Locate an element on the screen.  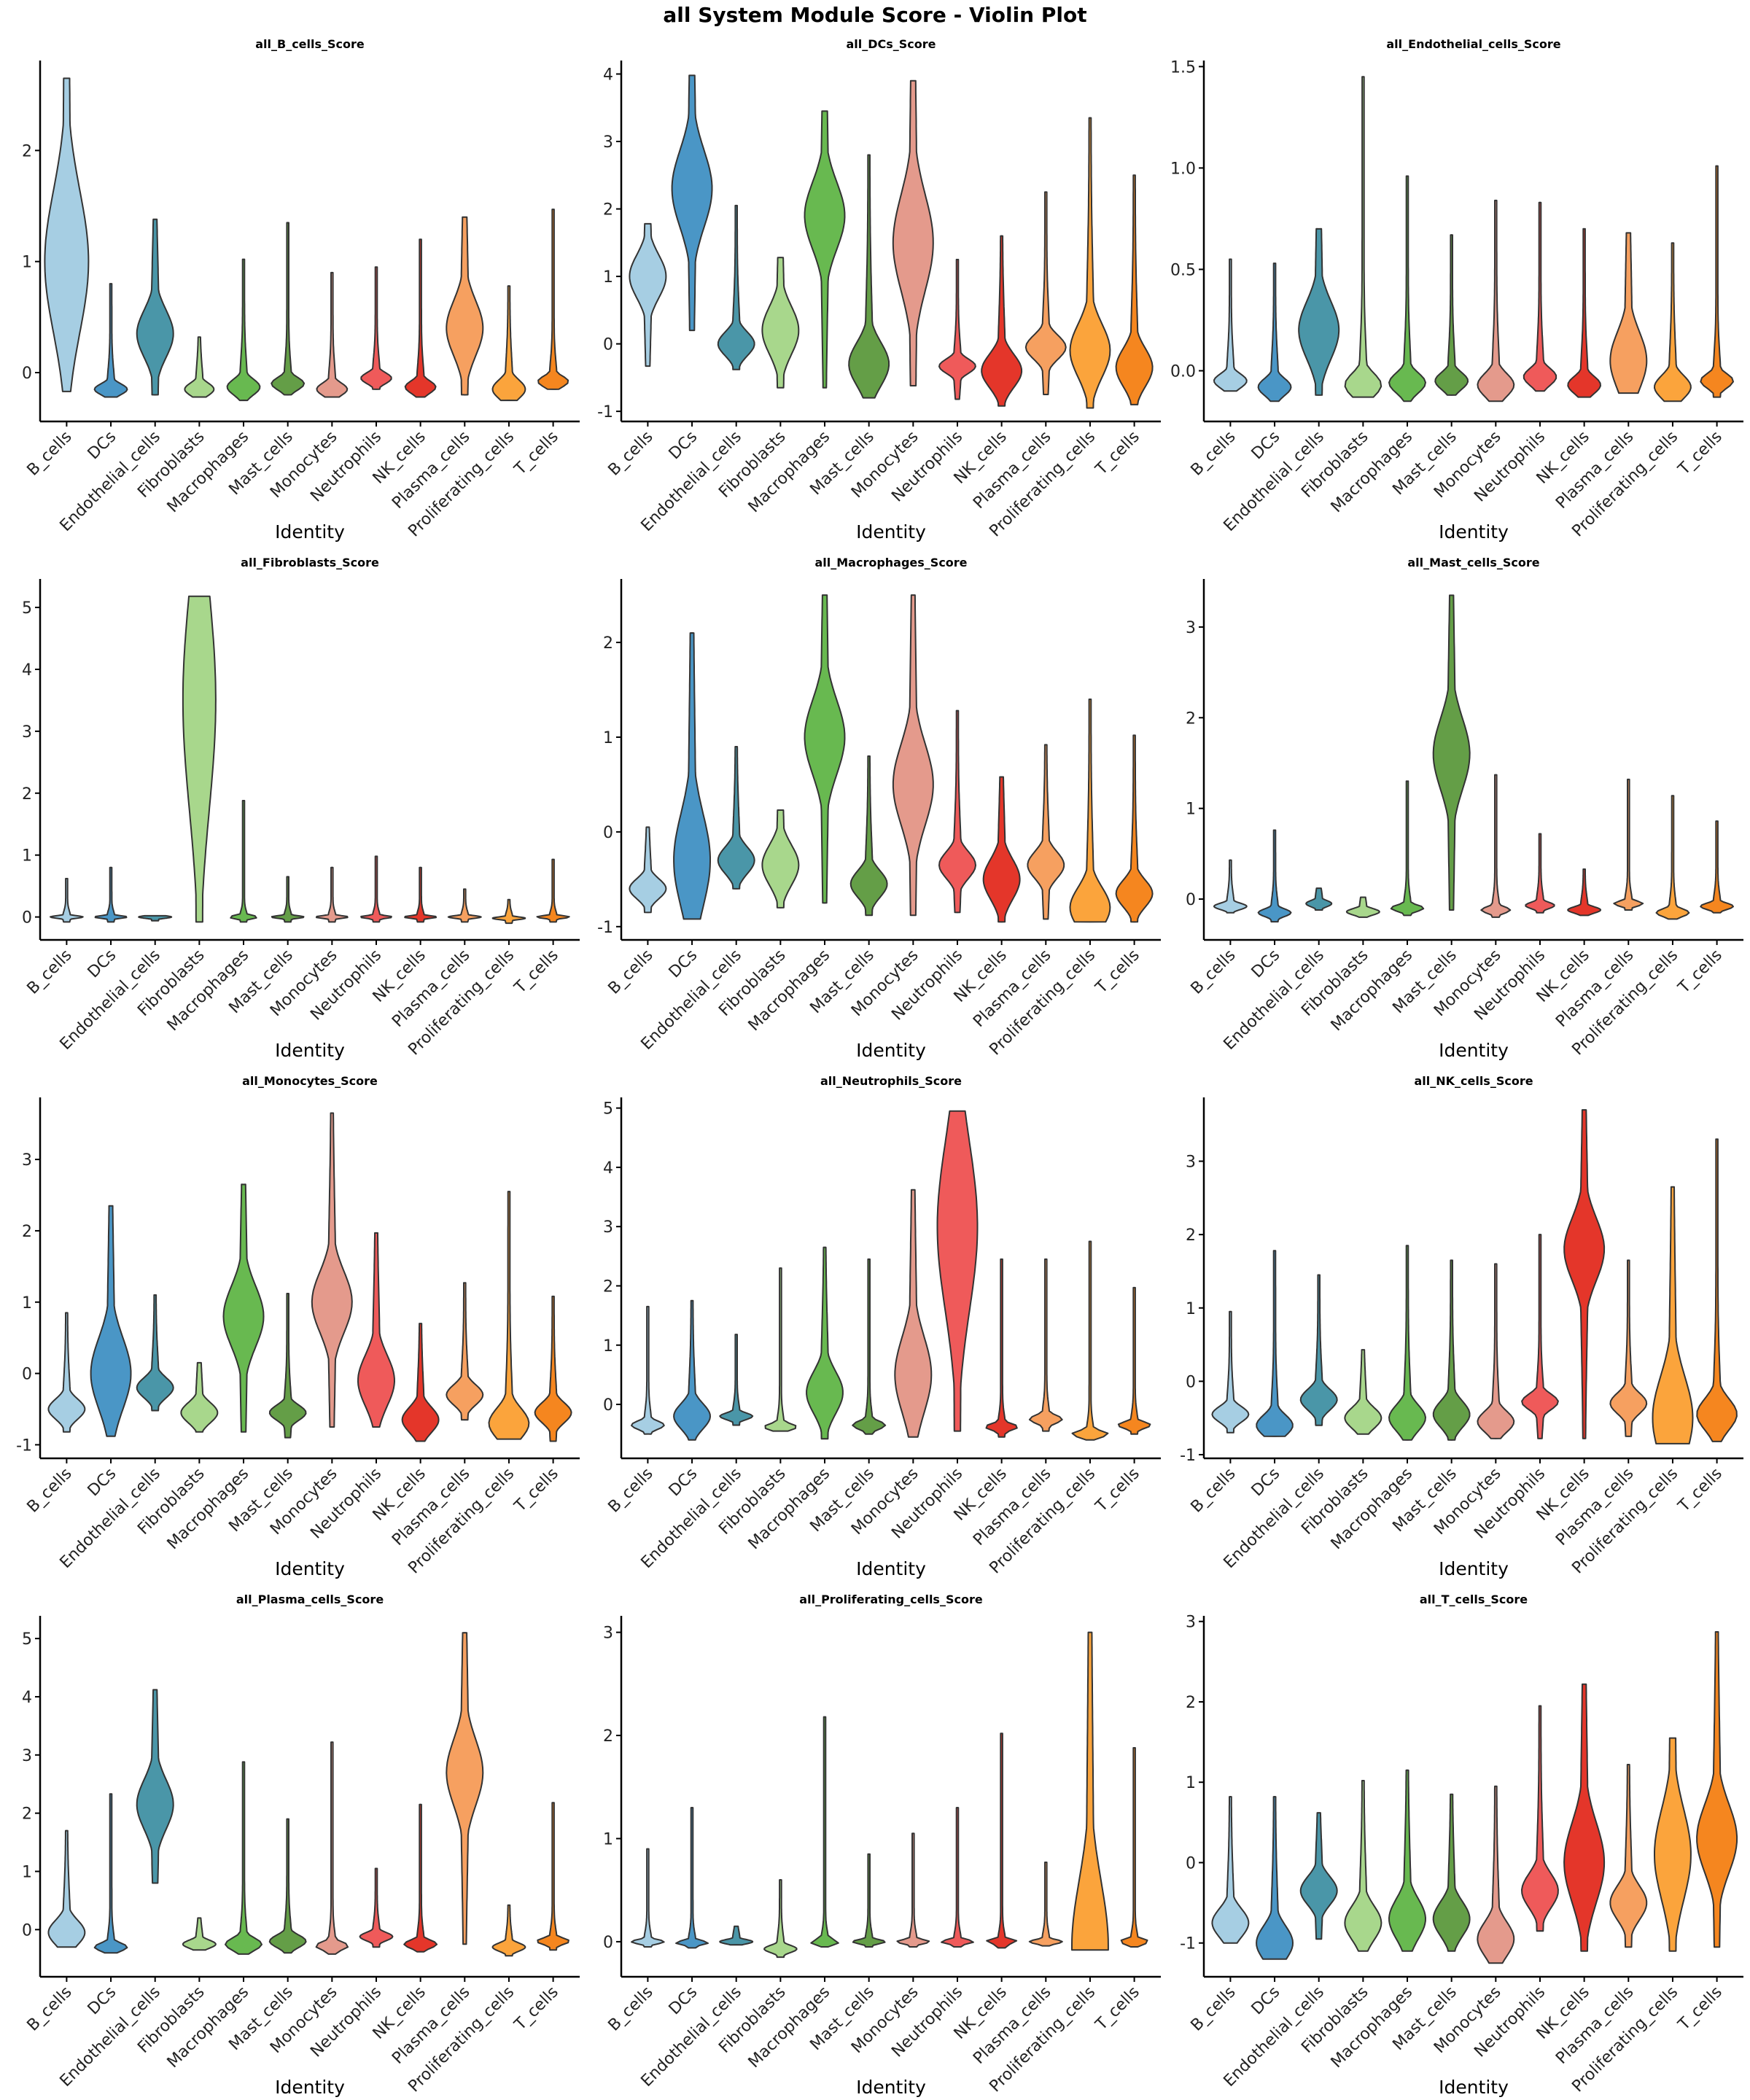
panel-title: all_Monocytes_Score is located at coordinates (310, 1081).